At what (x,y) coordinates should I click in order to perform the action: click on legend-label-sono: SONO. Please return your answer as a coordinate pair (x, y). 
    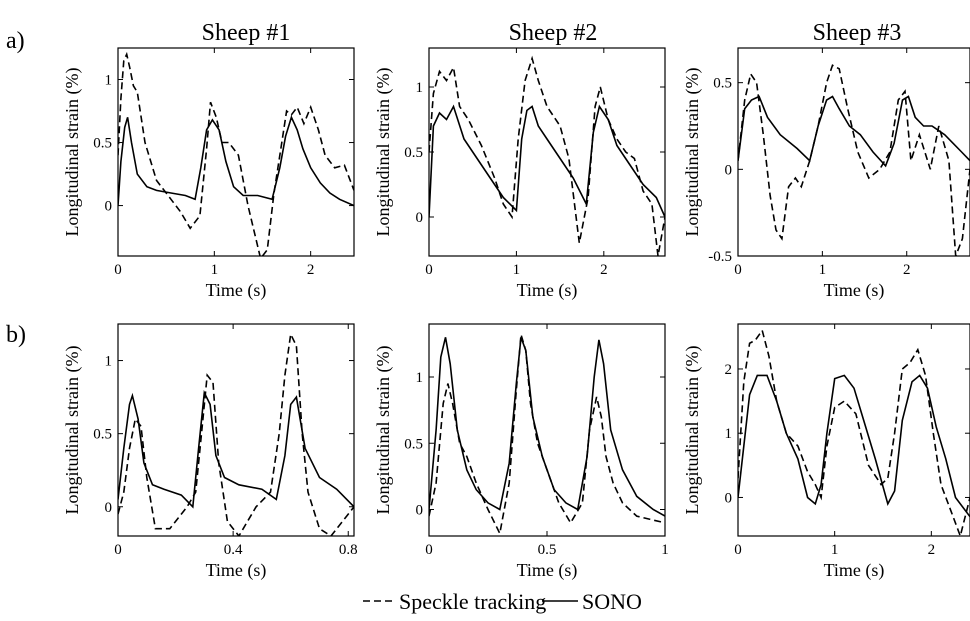
    Looking at the image, I should click on (612, 601).